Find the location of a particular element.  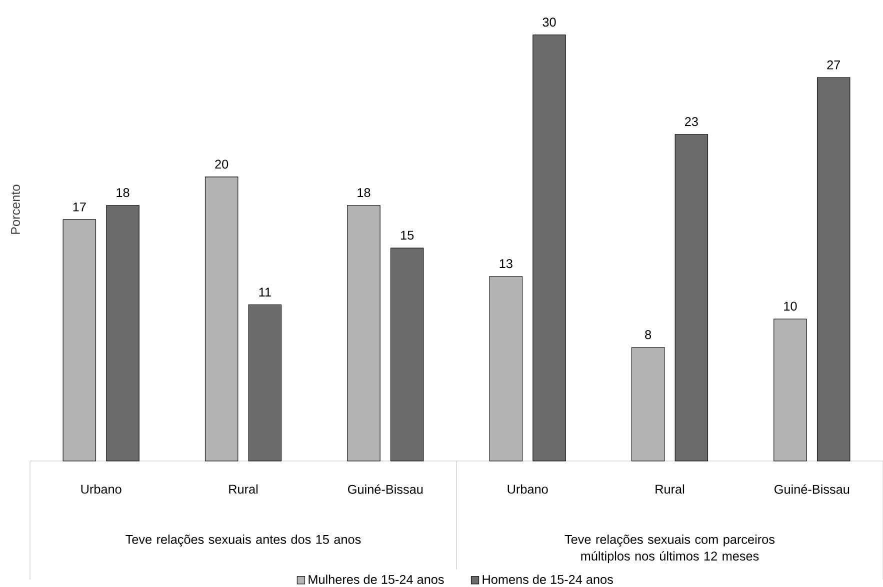

data-label: 30 is located at coordinates (549, 22).